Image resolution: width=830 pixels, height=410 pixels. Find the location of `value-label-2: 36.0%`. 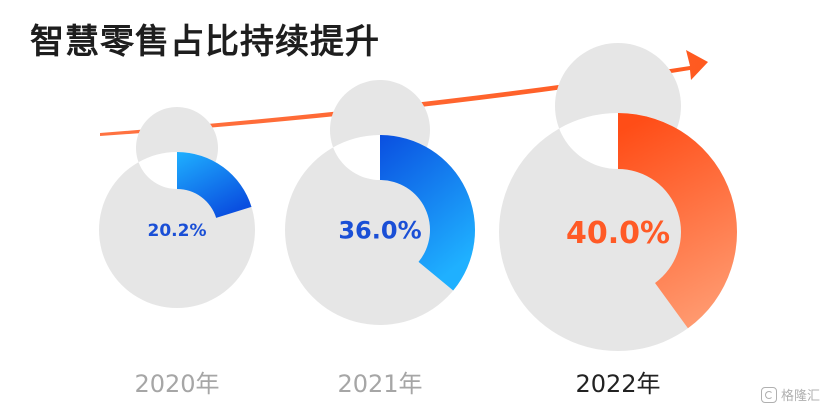

value-label-2: 36.0% is located at coordinates (379, 231).